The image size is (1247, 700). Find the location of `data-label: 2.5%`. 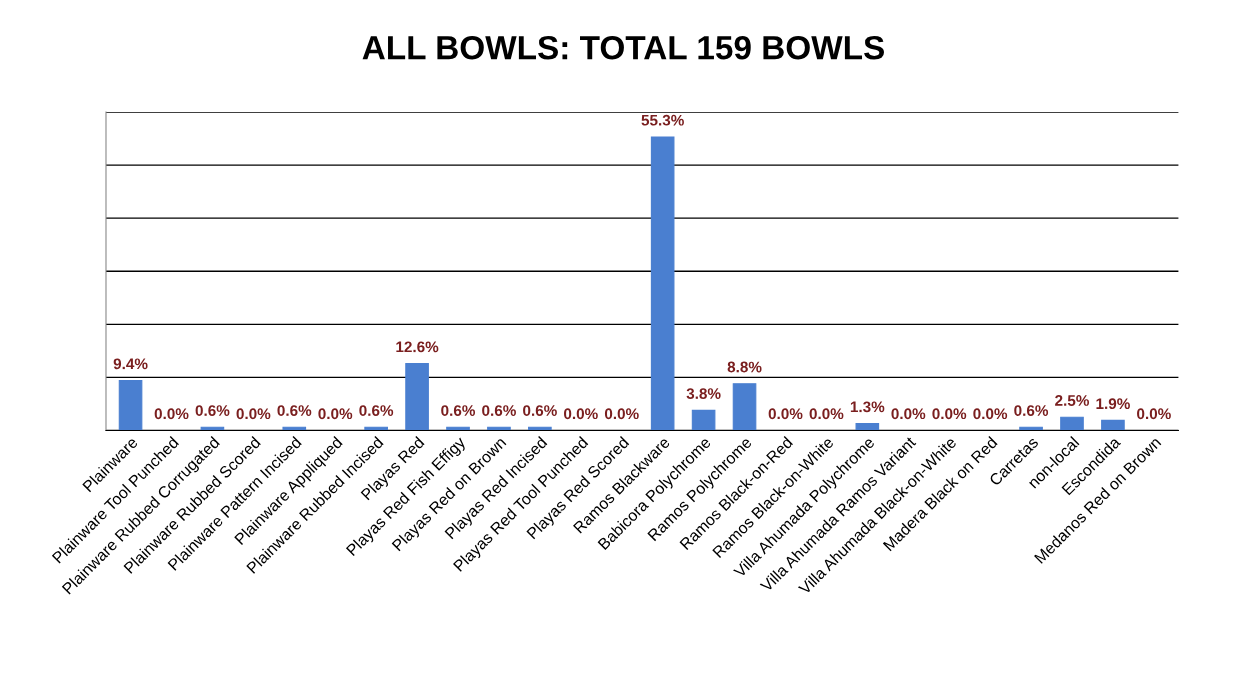

data-label: 2.5% is located at coordinates (1072, 400).